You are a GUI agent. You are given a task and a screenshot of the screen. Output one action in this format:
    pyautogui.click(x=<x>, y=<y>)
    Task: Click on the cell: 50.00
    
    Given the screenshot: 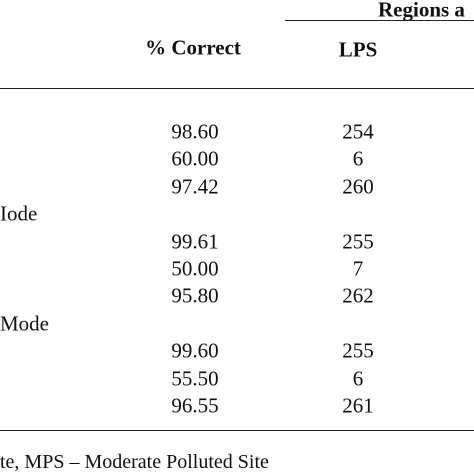 What is the action you would take?
    pyautogui.click(x=195, y=268)
    